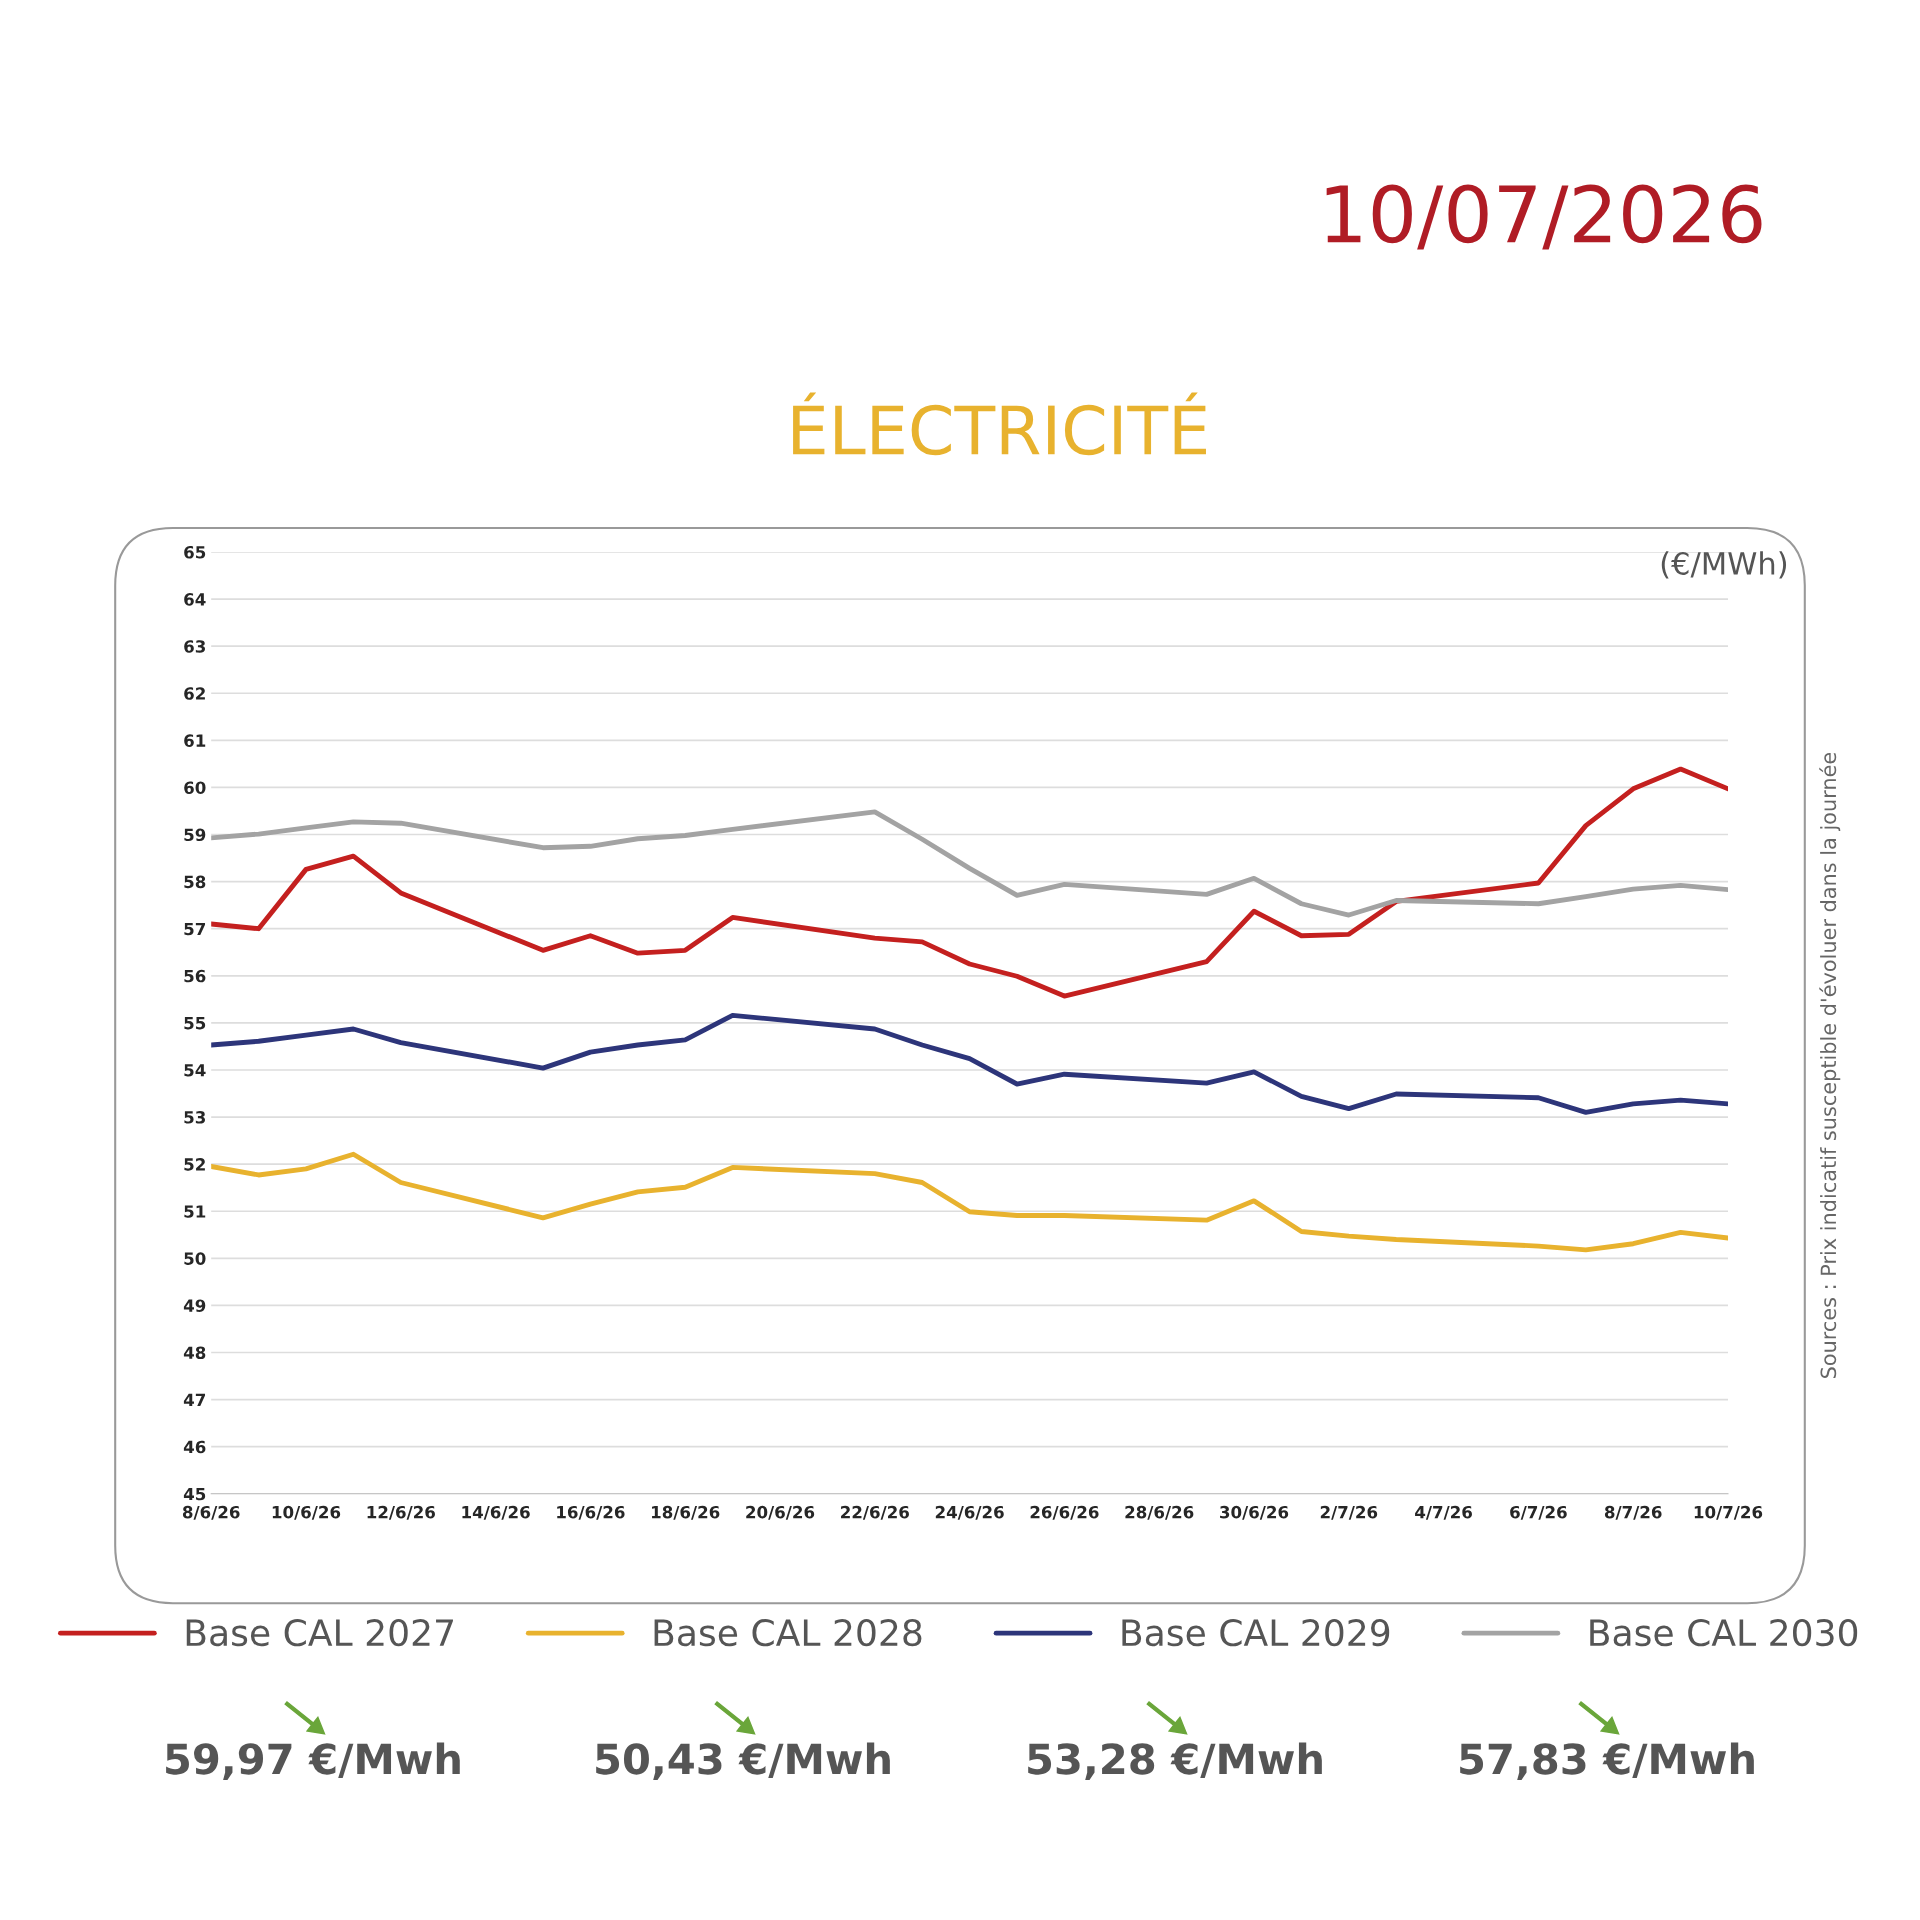 This screenshot has height=1920, width=1920. Describe the element at coordinates (1443, 1512) in the screenshot. I see `x-tick-label: 4/7/26` at that location.